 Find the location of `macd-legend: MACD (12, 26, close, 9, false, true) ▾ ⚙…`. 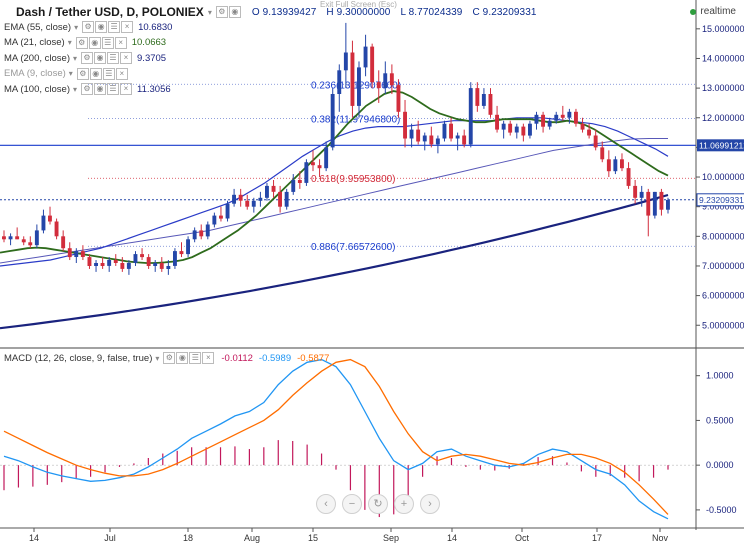

macd-legend: MACD (12, 26, close, 9, false, true) ▾ ⚙… is located at coordinates (166, 358).